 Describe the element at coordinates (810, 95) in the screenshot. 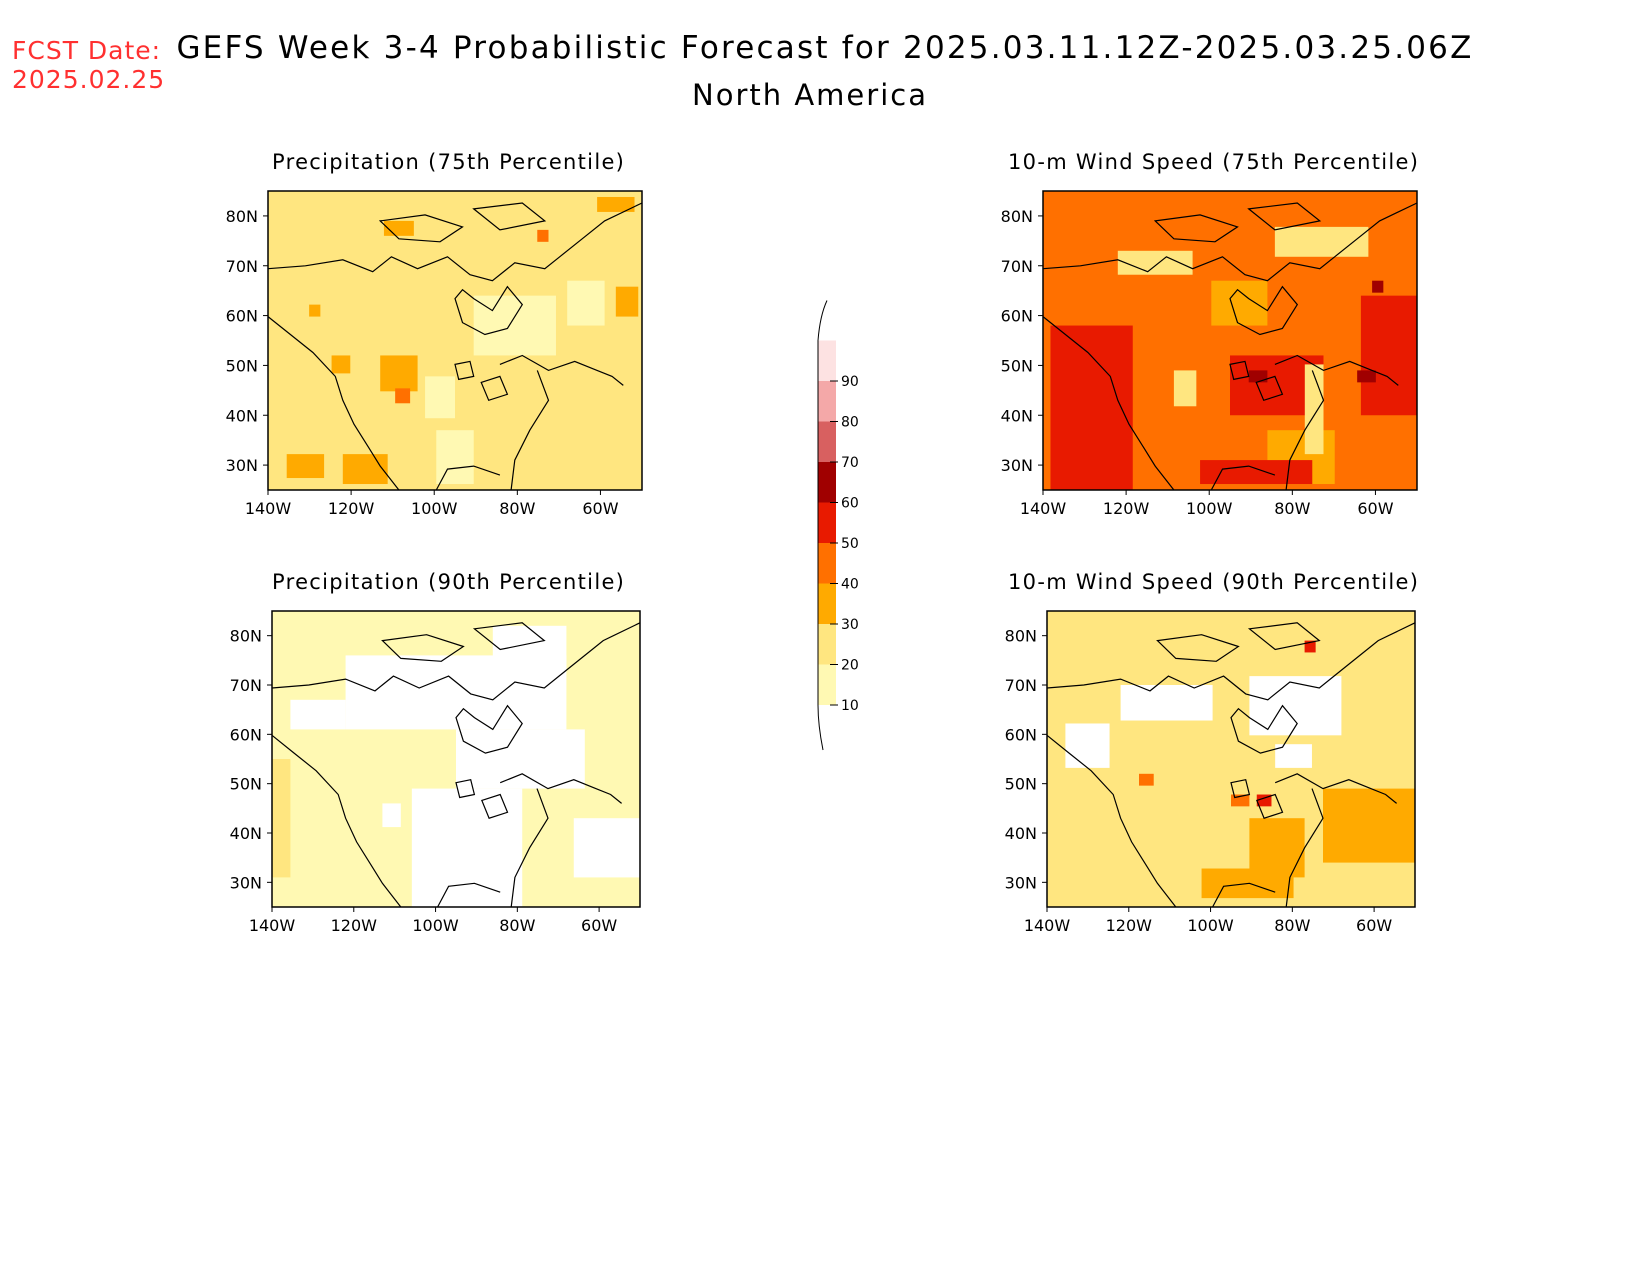

I see `region-title: North America` at that location.